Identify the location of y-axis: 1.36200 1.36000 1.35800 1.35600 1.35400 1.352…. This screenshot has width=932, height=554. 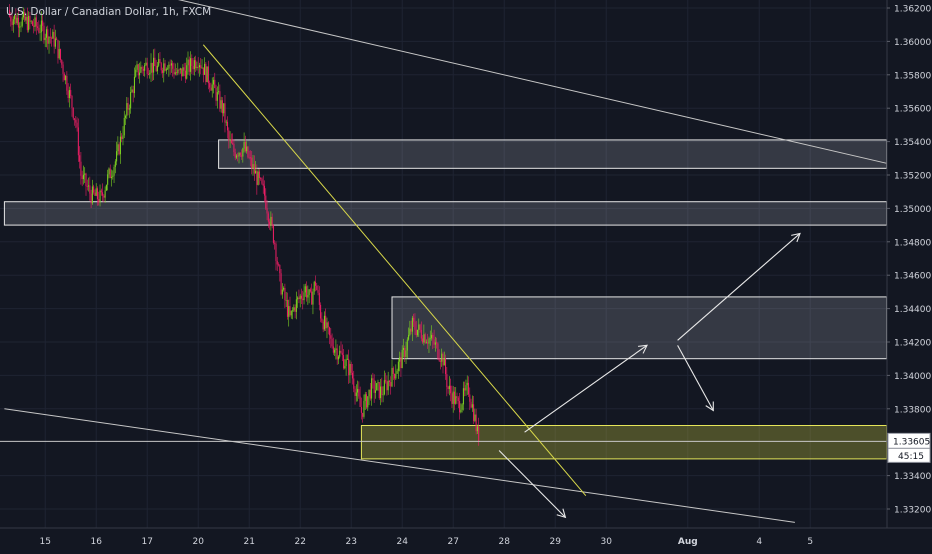
(909, 260).